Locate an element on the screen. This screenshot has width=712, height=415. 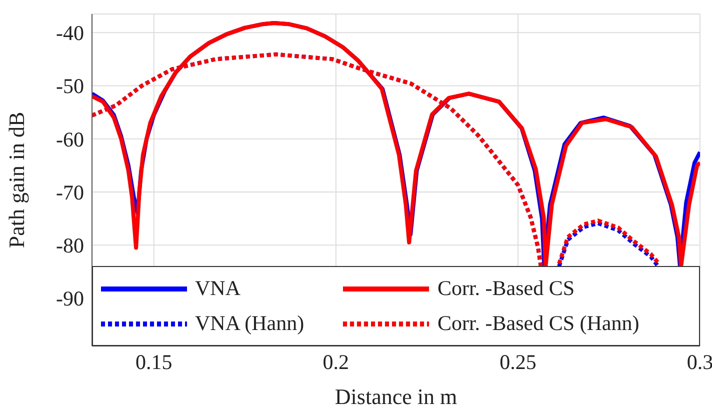
y-axis-title: Path gain in dB is located at coordinates (16, 180).